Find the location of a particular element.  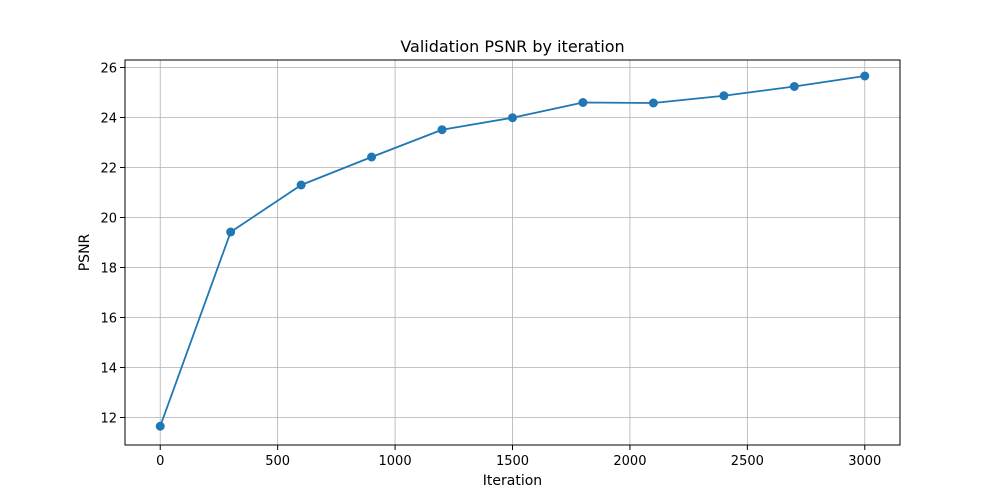

x-tick-label: 2000 is located at coordinates (629, 461).